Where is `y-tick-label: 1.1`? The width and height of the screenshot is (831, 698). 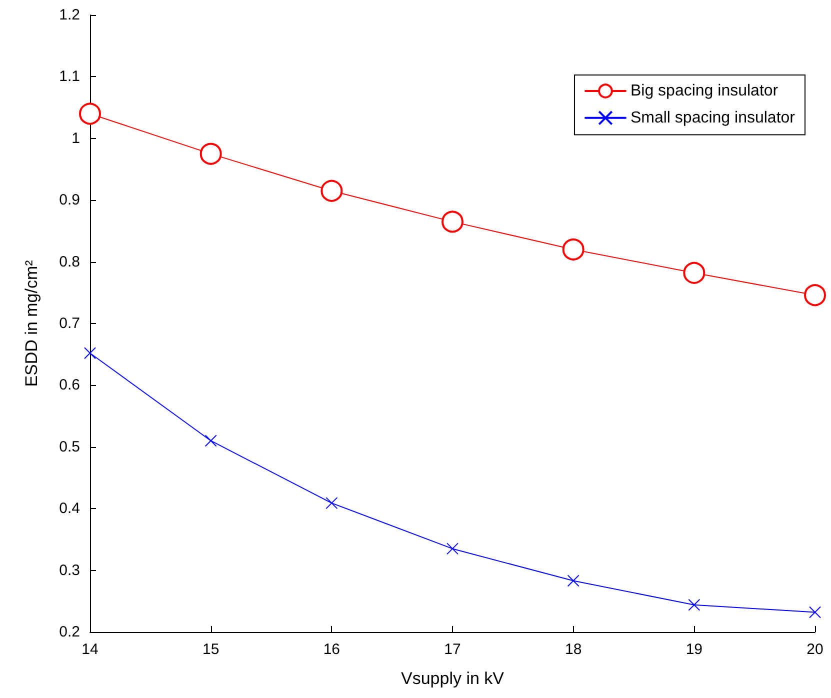
y-tick-label: 1.1 is located at coordinates (69, 77).